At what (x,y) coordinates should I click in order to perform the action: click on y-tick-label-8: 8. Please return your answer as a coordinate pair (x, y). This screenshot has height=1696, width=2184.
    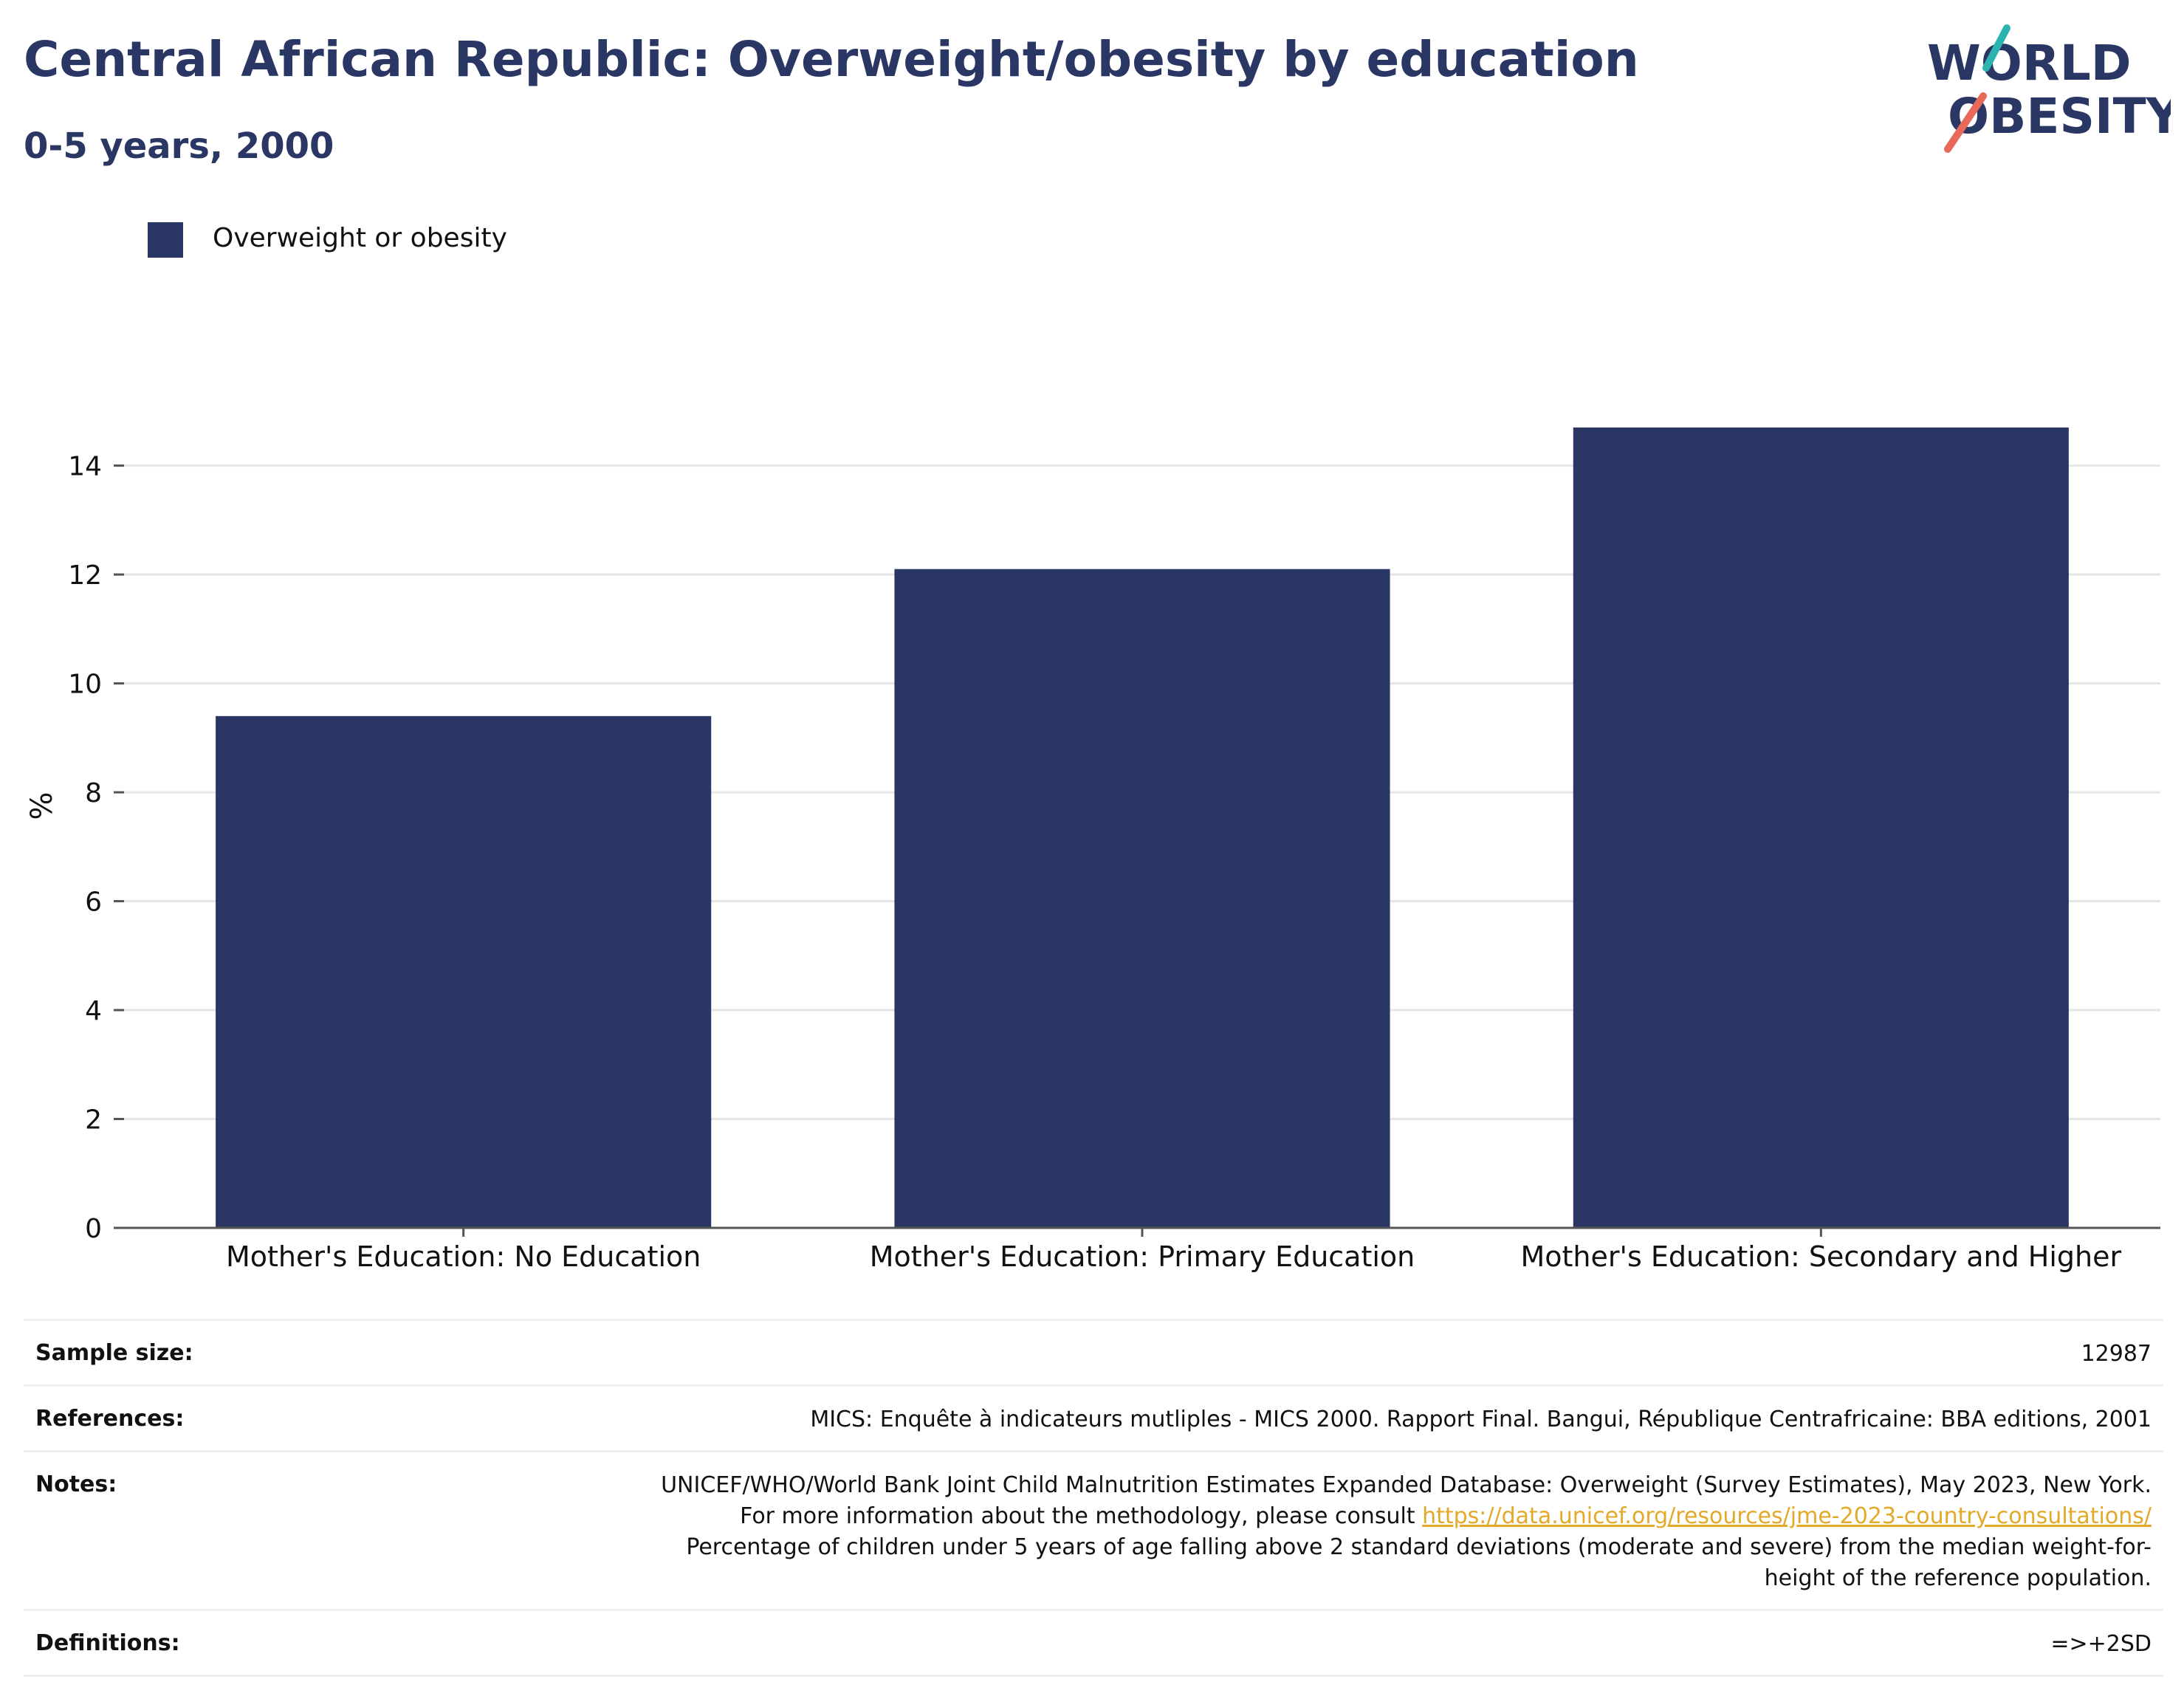
    Looking at the image, I should click on (94, 793).